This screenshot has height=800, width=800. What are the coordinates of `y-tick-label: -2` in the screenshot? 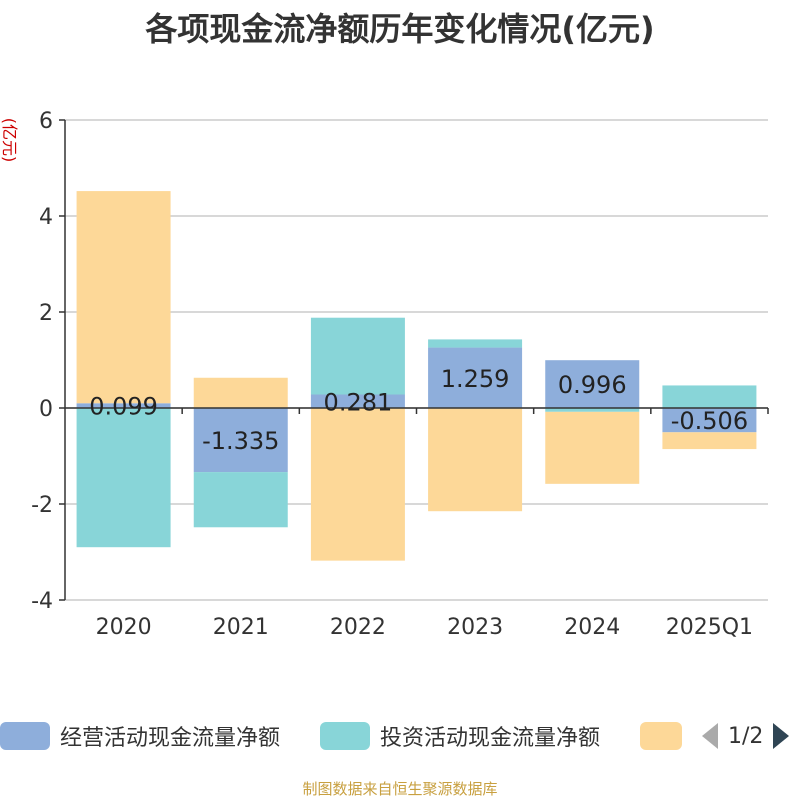 It's located at (42, 505).